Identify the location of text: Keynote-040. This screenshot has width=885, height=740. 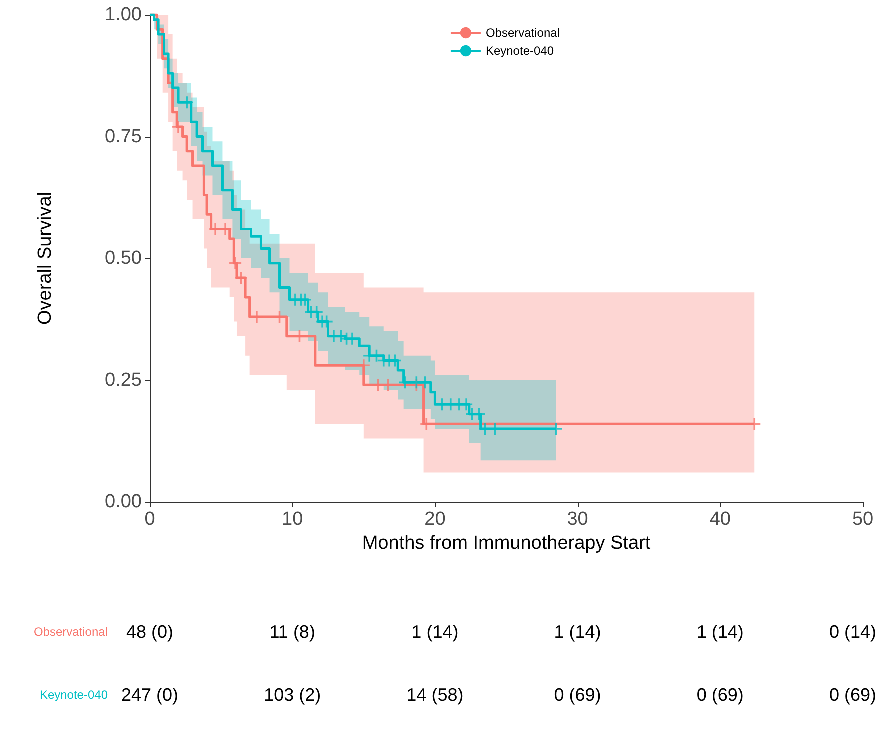
(74, 695).